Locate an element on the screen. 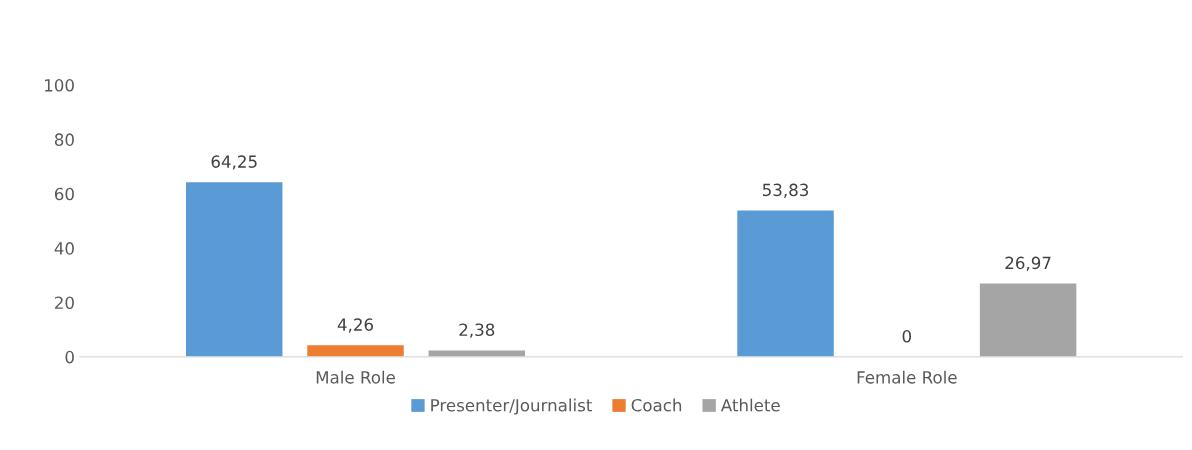 The width and height of the screenshot is (1192, 450). x-tick-label: Female Role is located at coordinates (907, 377).